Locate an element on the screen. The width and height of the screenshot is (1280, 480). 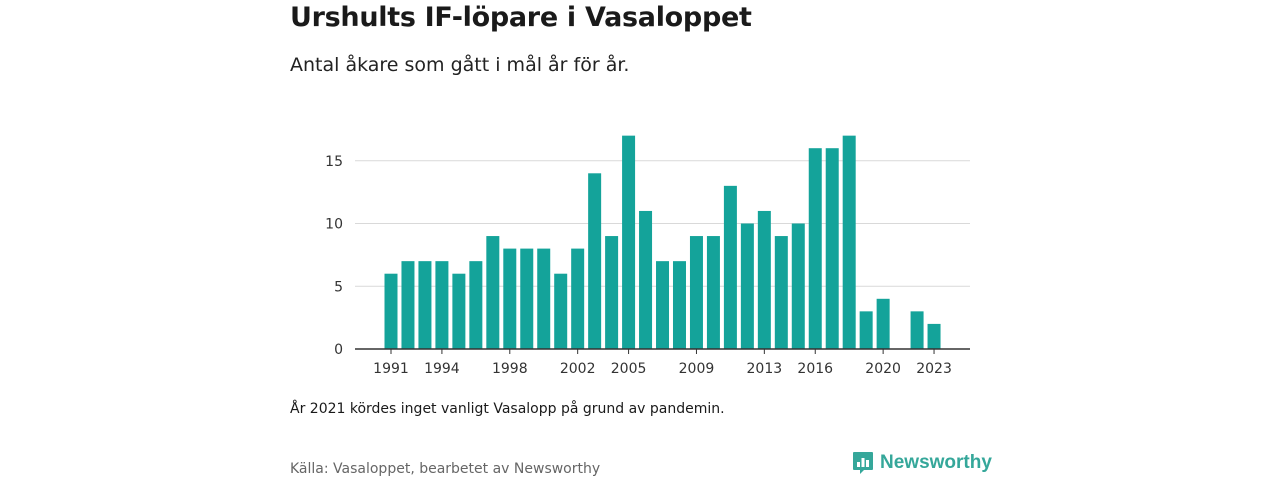
bar-2007 is located at coordinates (663, 305).